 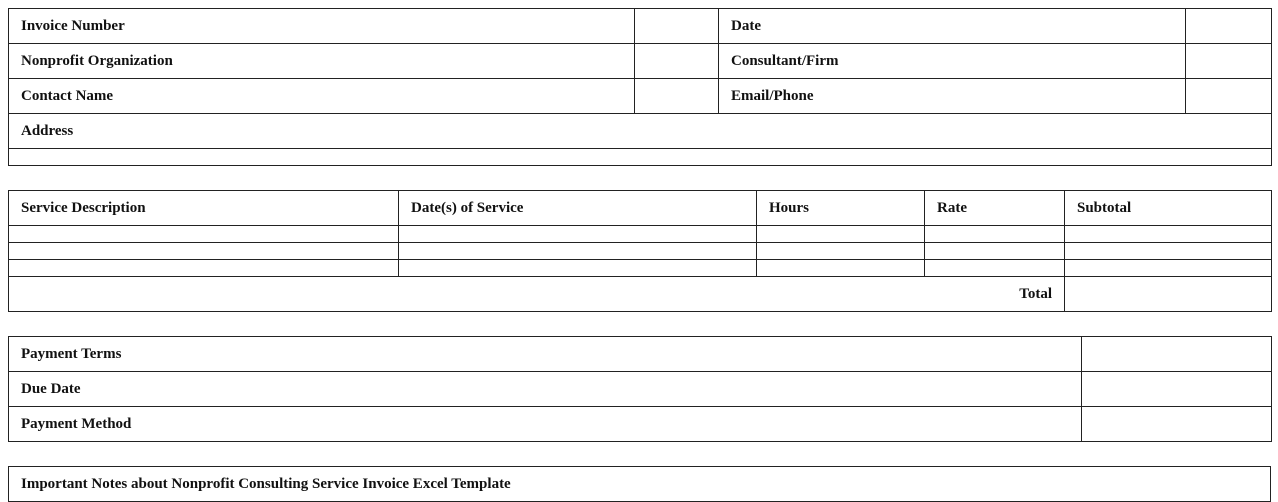 What do you see at coordinates (676, 26) in the screenshot?
I see `invoice-number-value` at bounding box center [676, 26].